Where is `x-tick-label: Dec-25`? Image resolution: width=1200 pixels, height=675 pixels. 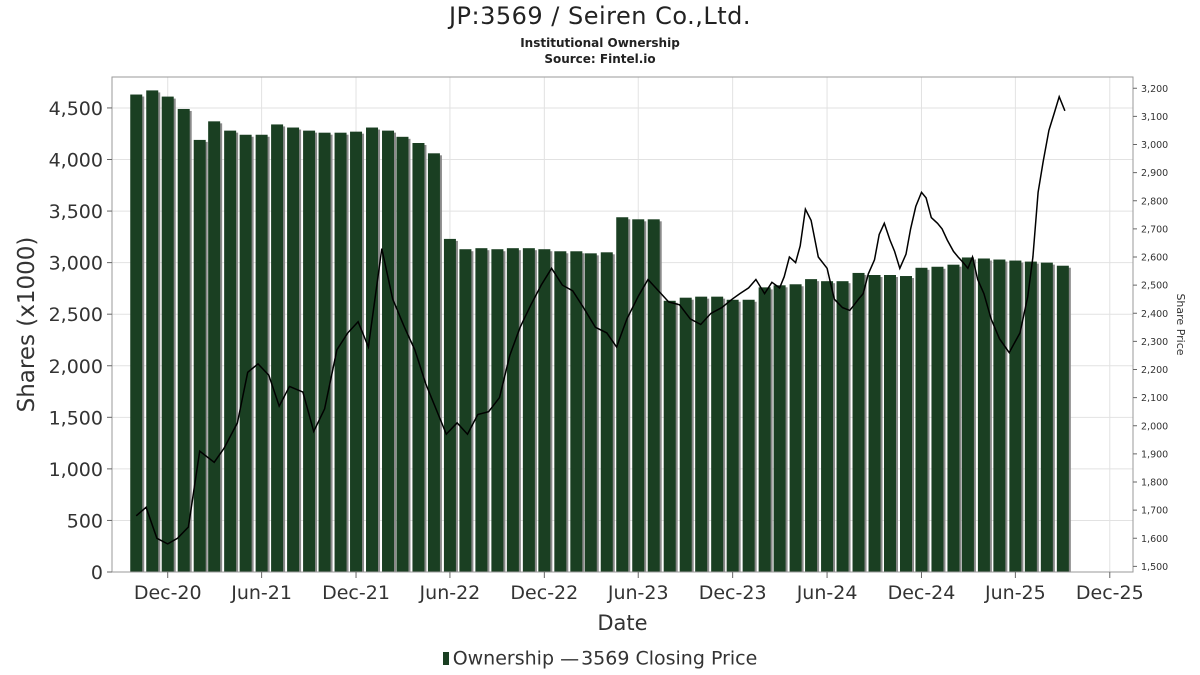 x-tick-label: Dec-25 is located at coordinates (1110, 593).